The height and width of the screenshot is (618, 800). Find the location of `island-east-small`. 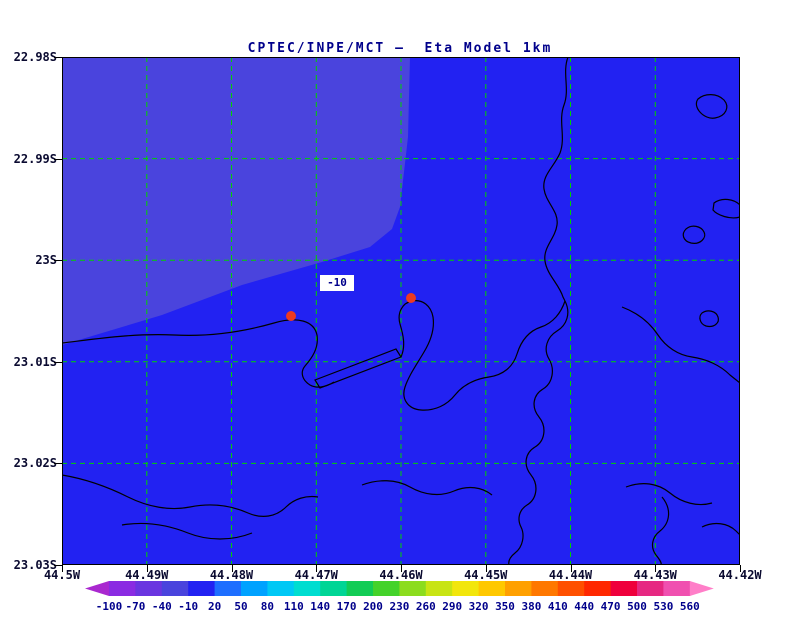

island-east-small is located at coordinates (694, 234).